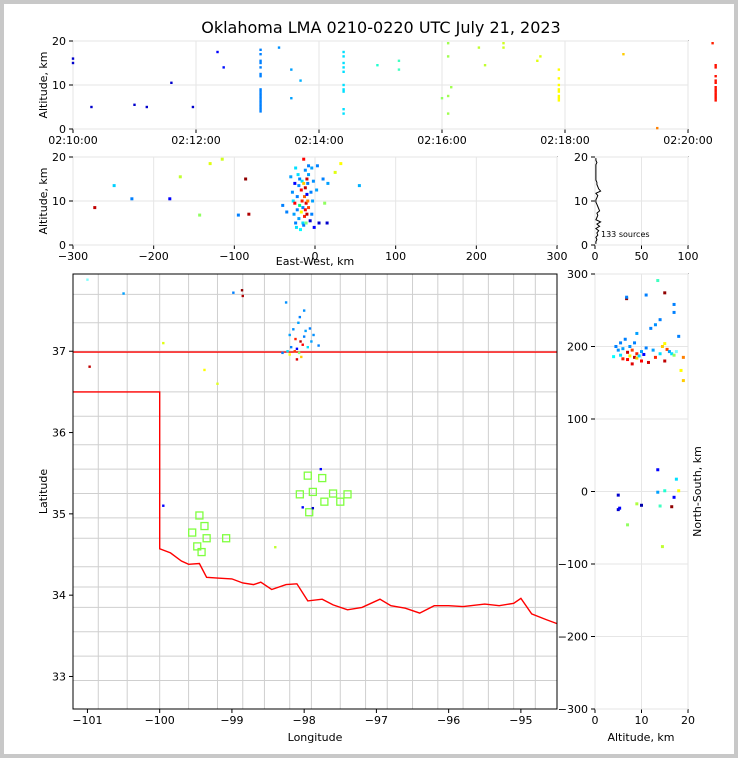  What do you see at coordinates (595, 256) in the screenshot?
I see `histogram-x-tick-label: 0` at bounding box center [595, 256].